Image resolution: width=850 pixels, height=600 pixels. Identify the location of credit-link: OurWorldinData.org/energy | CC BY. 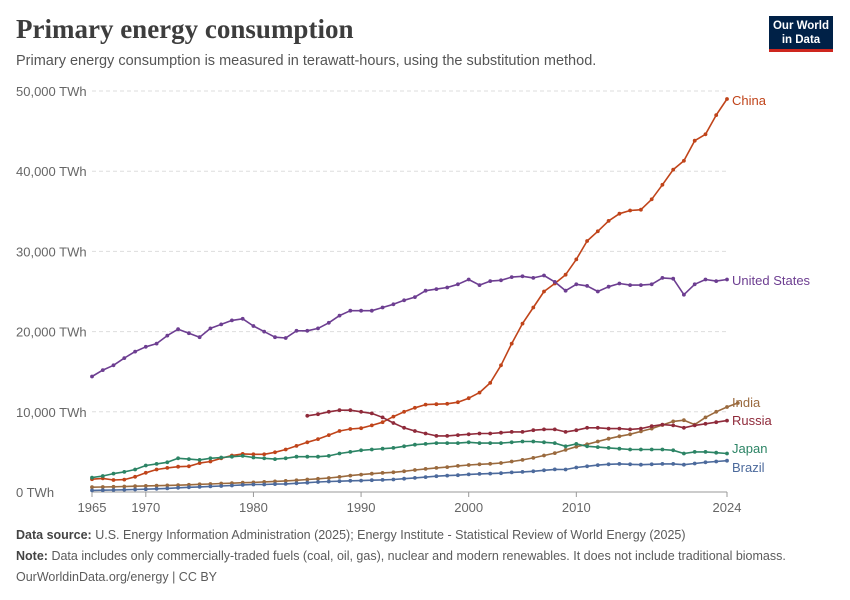
(117, 577).